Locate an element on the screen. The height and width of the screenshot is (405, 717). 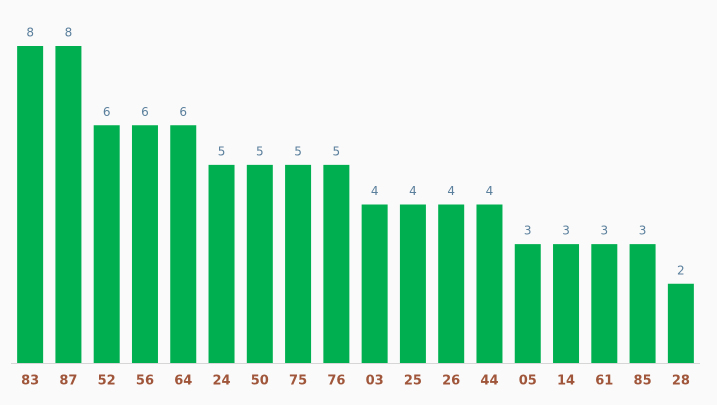
x-tick-label: 56 is located at coordinates (145, 381).